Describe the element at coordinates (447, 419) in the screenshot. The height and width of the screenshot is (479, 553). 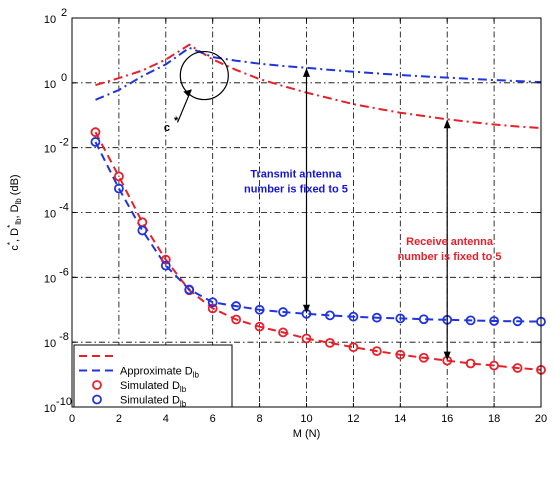
I see `x-tick-label: 16` at that location.